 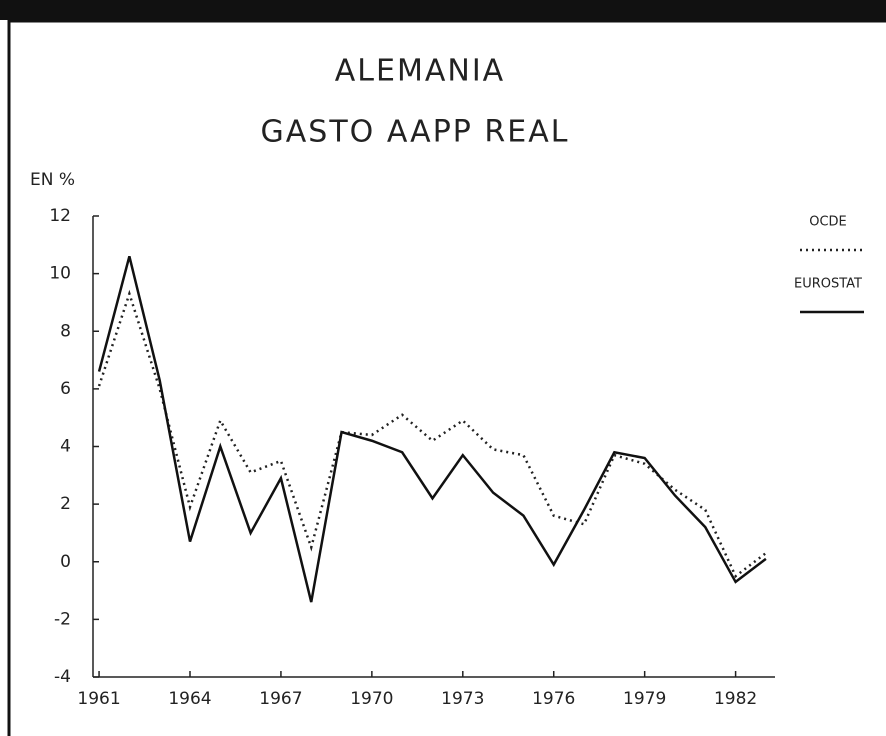 What do you see at coordinates (828, 222) in the screenshot?
I see `legend-label: OCDE` at bounding box center [828, 222].